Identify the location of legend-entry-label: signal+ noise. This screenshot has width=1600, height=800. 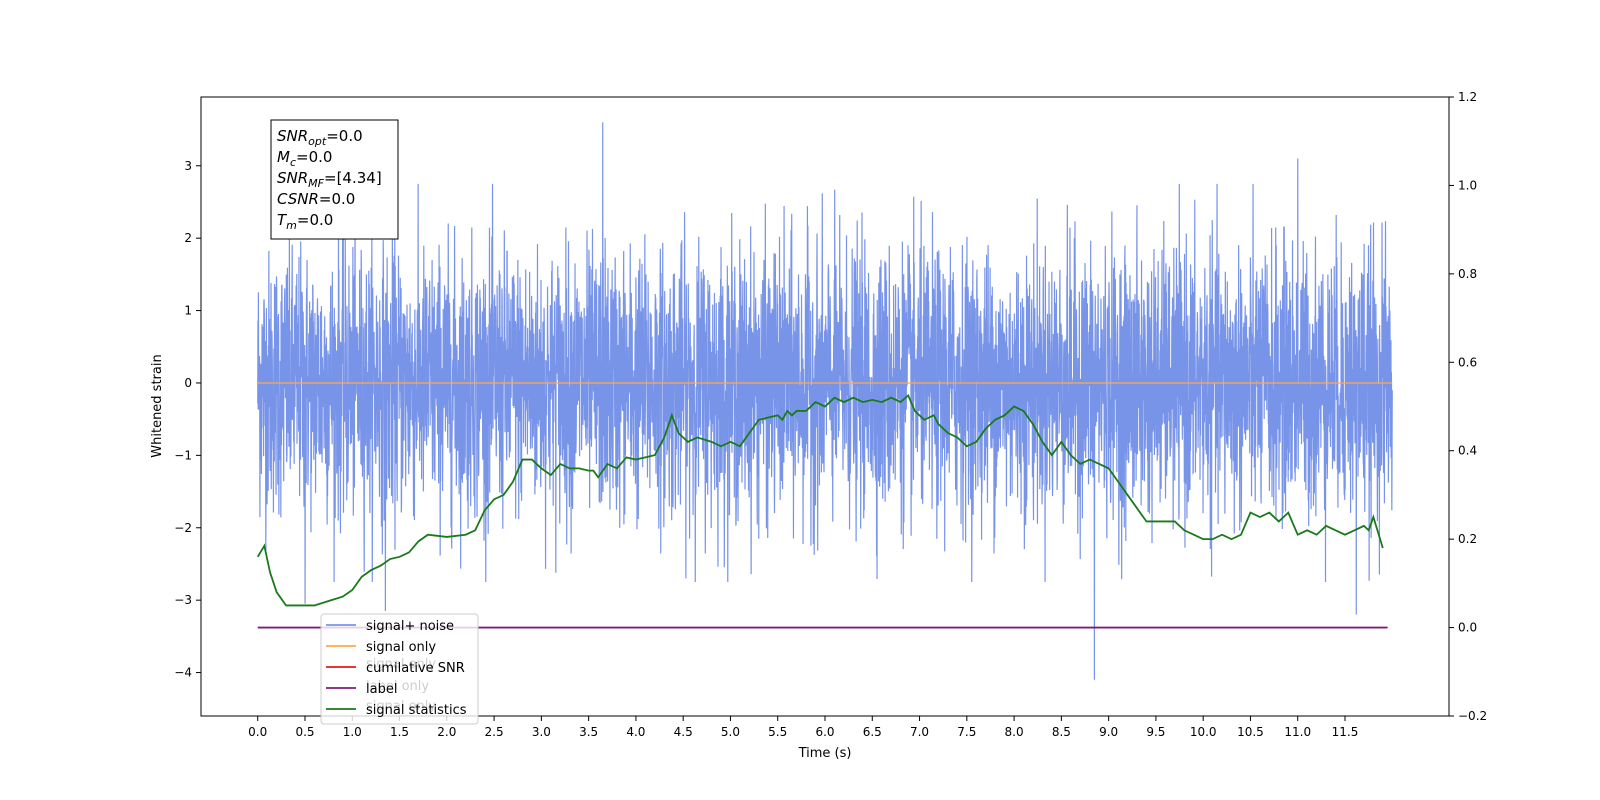
(410, 626).